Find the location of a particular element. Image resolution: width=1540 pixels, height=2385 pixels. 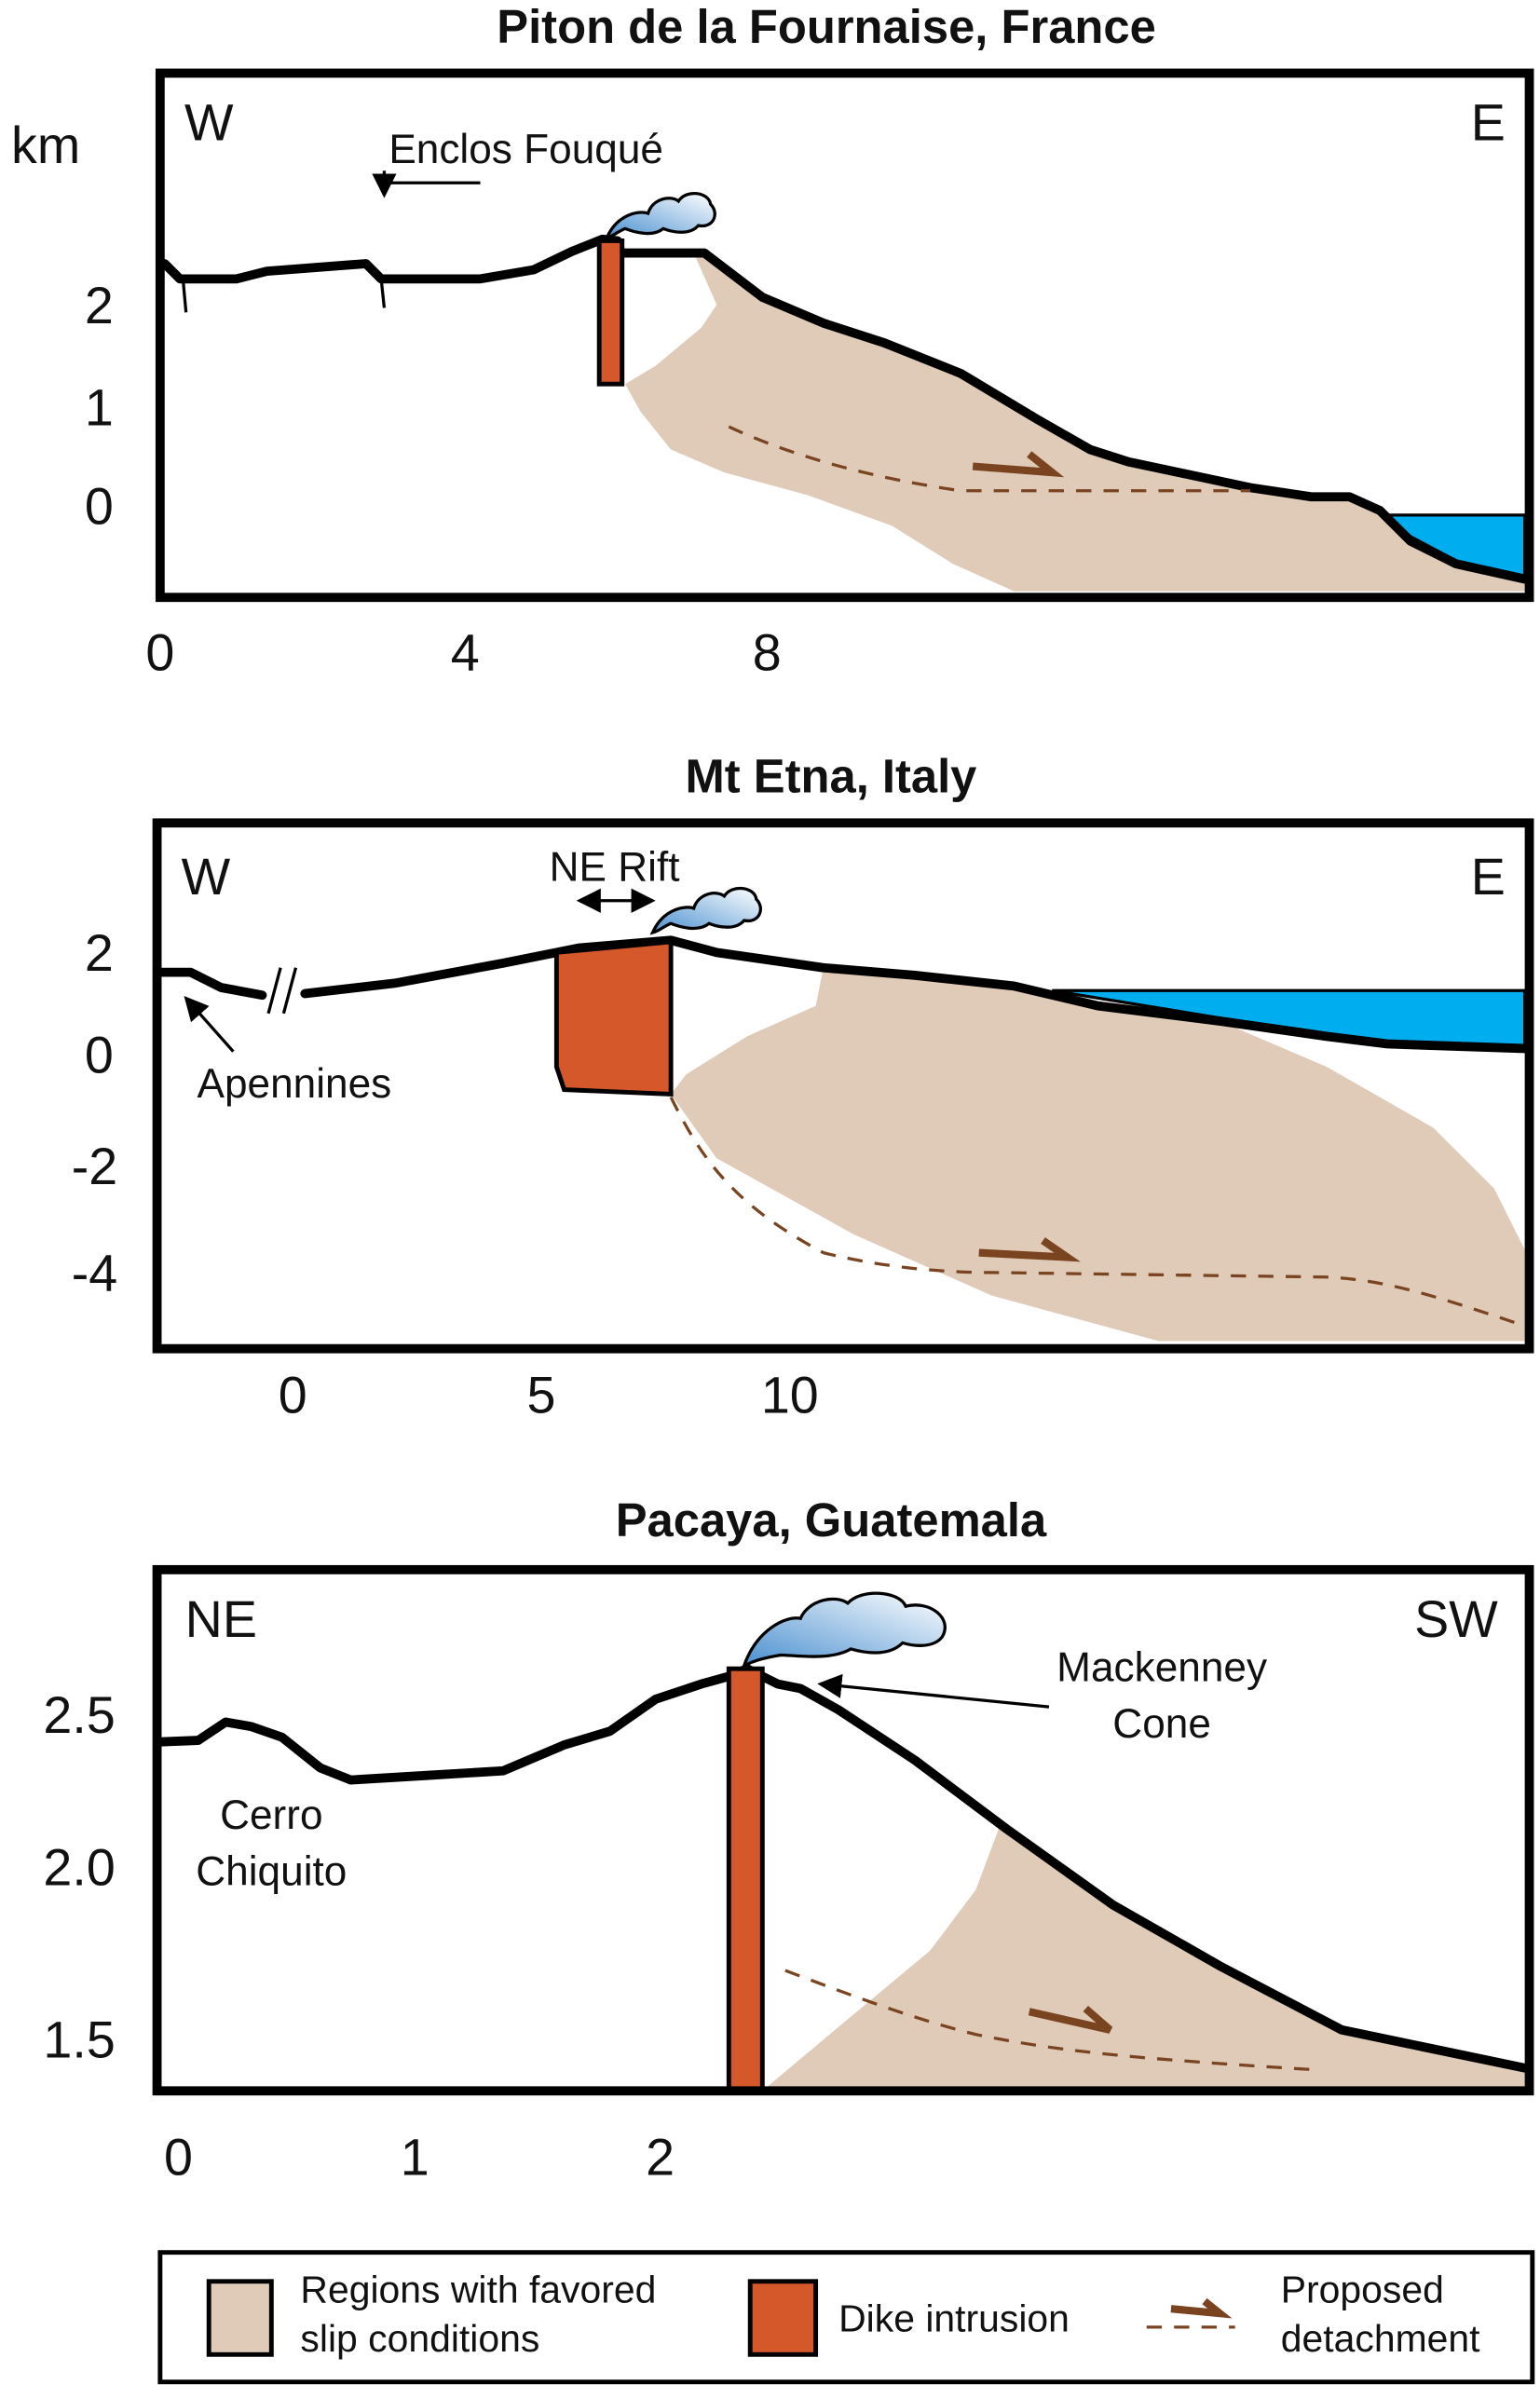

panel-title: Mt Etna, Italy is located at coordinates (831, 777).